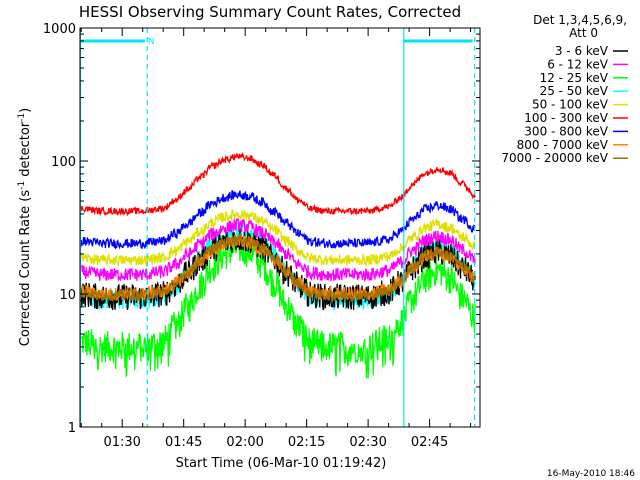 The width and height of the screenshot is (640, 480). I want to click on y-axis-label: Corrected Count Rate (s-1 detector-1), so click(25, 227).